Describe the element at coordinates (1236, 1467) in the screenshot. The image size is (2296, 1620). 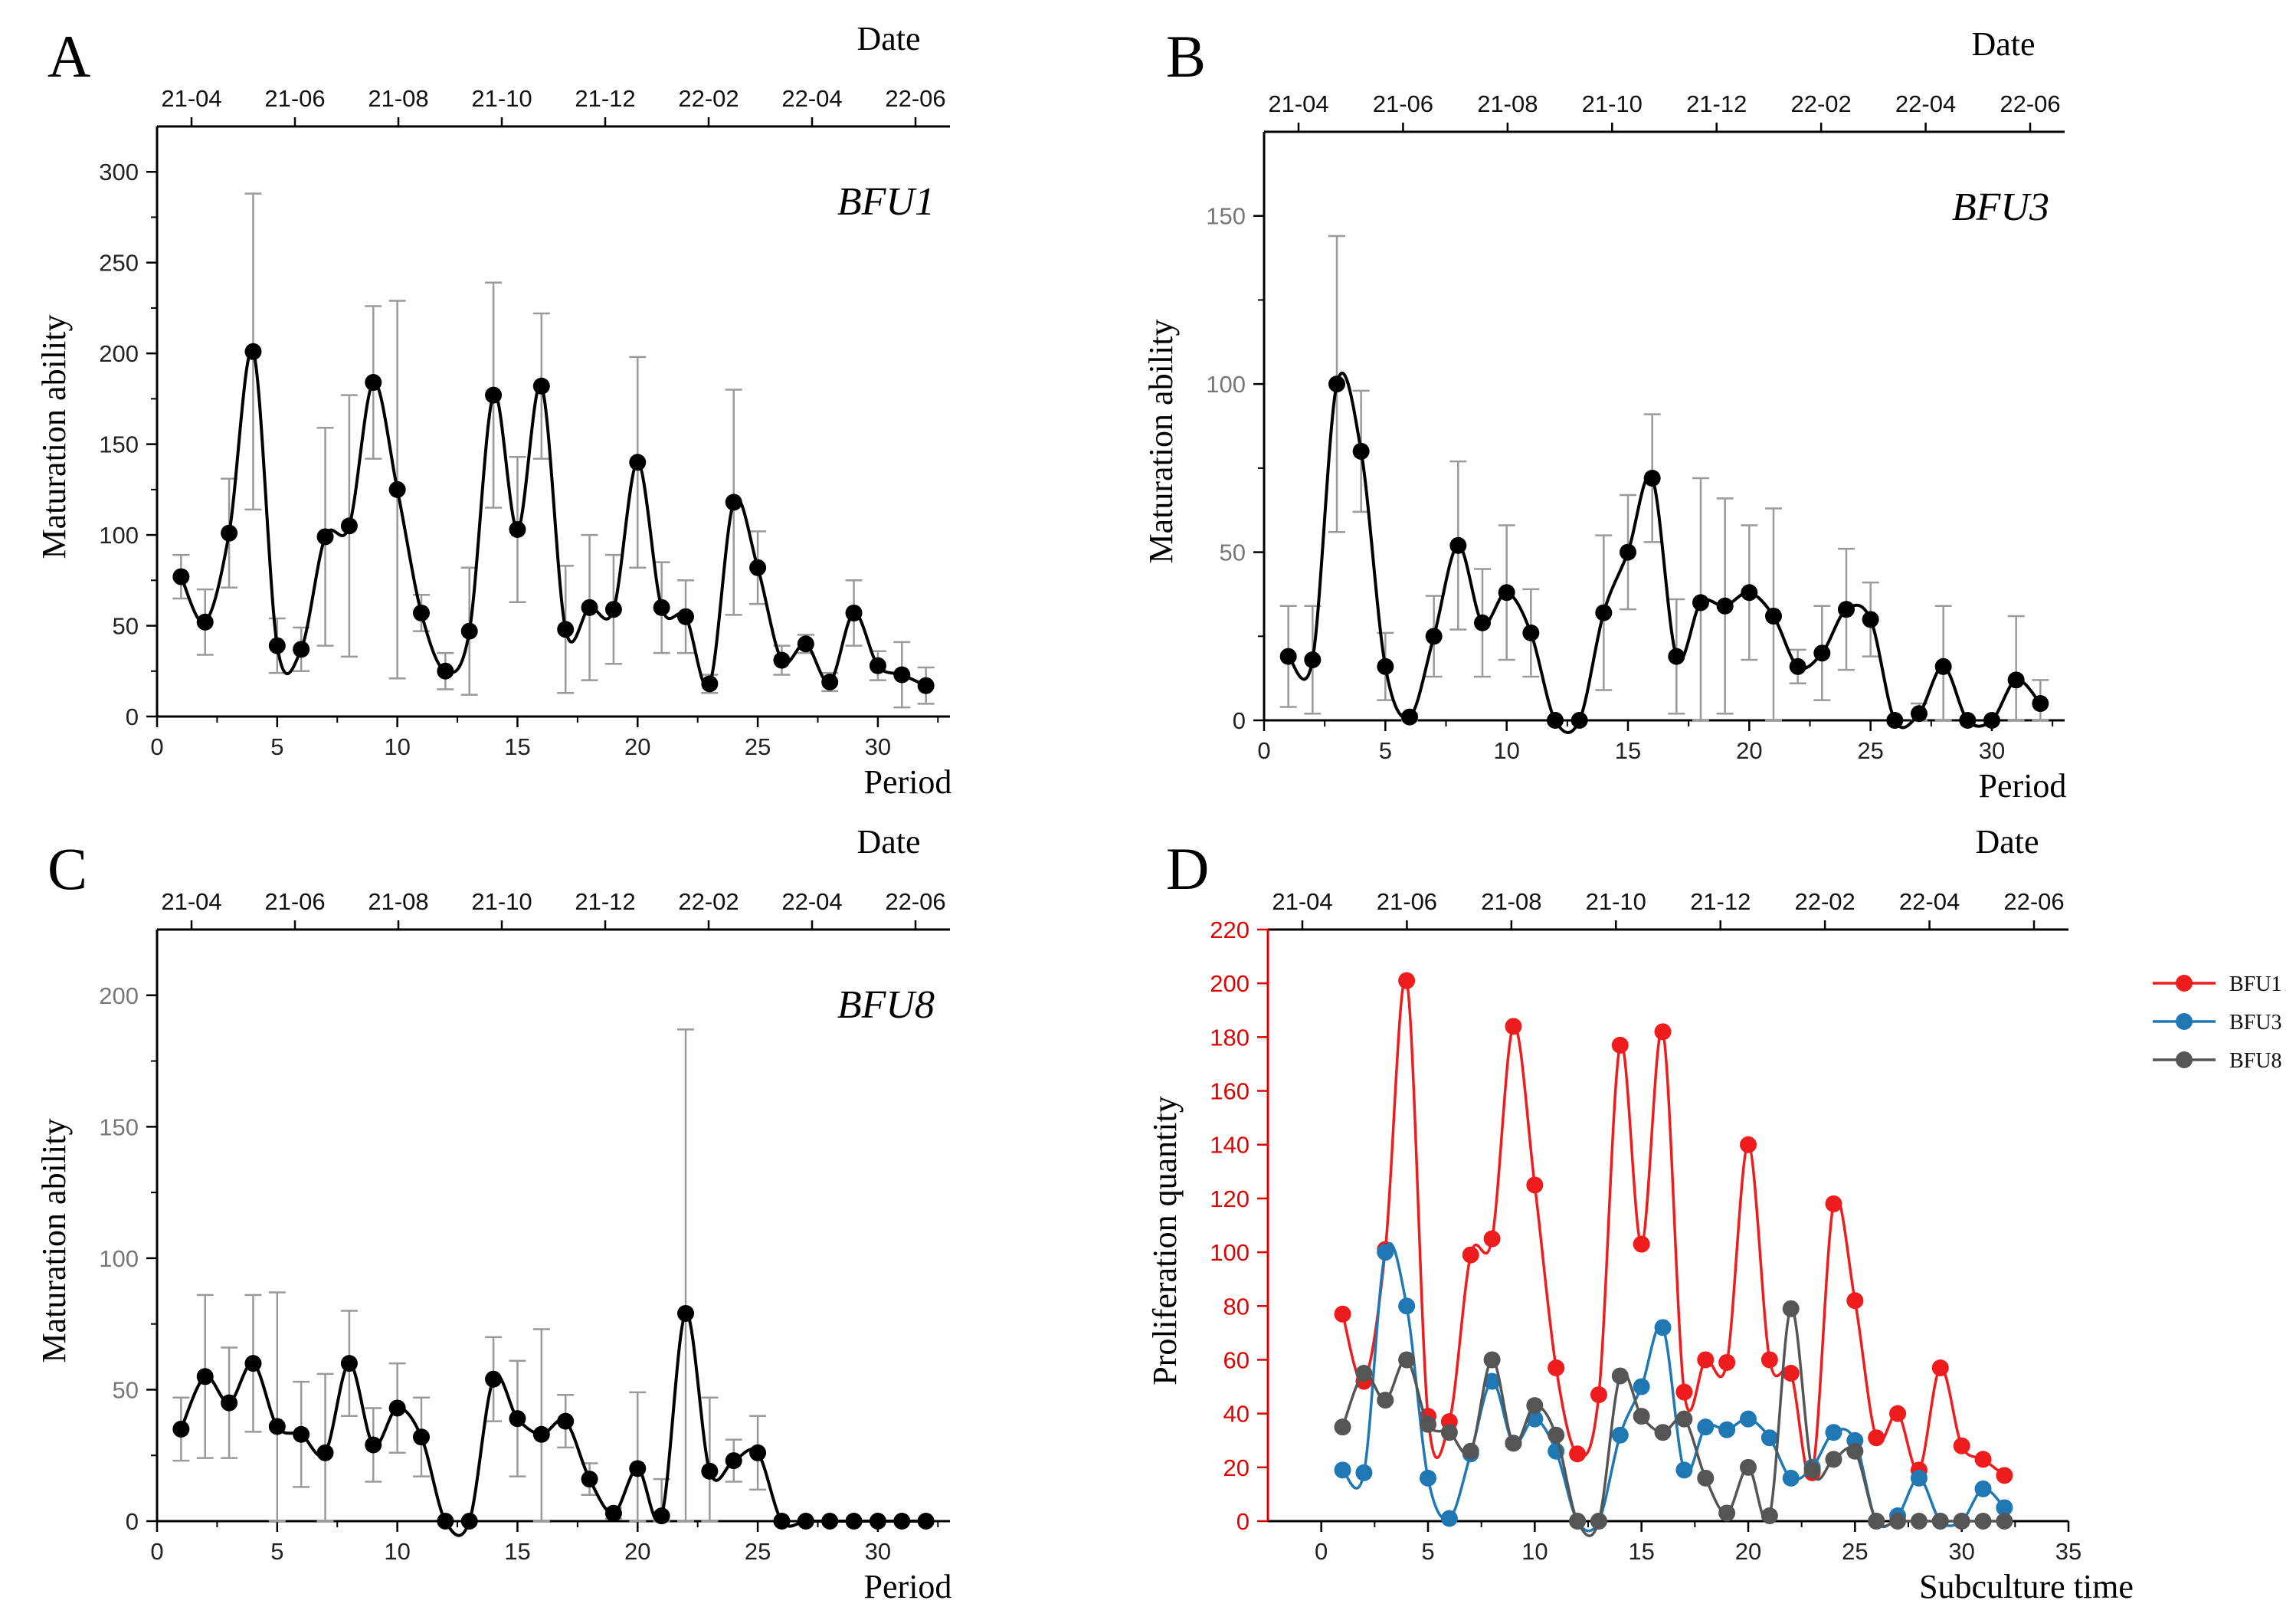
I see `y-tick-label: 20` at that location.